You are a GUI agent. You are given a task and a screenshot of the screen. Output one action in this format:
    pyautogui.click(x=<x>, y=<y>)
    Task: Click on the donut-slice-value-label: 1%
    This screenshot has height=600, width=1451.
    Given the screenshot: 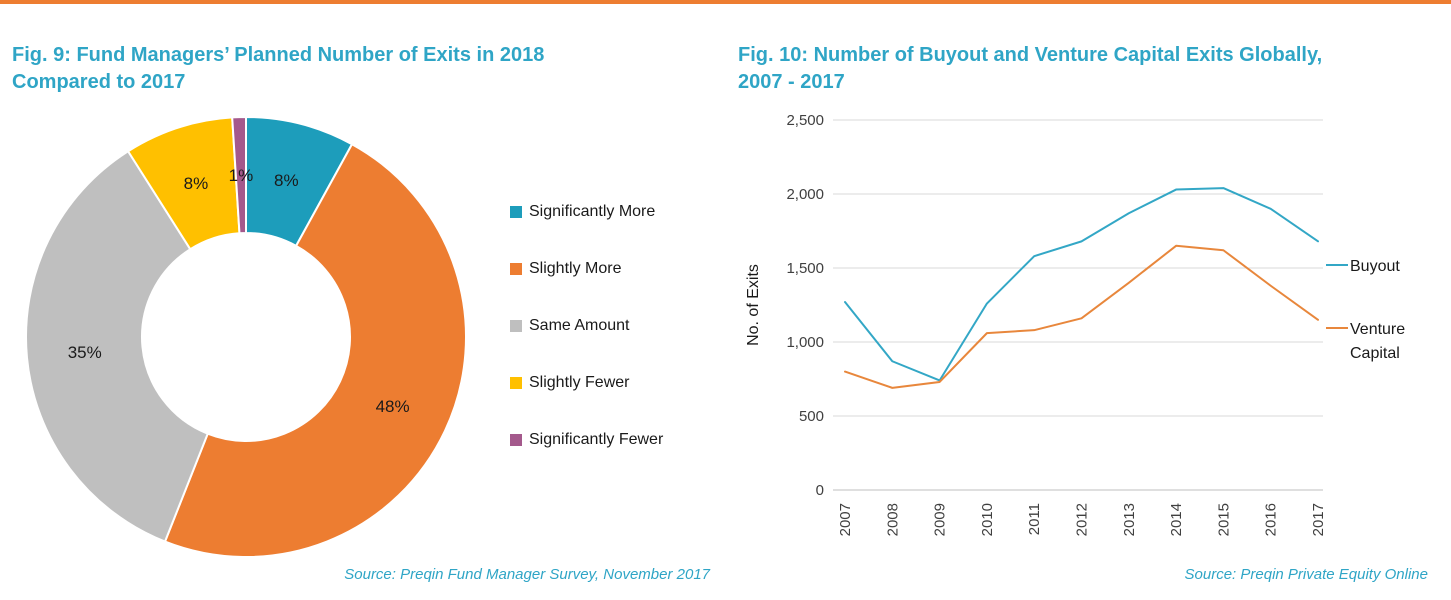 What is the action you would take?
    pyautogui.click(x=241, y=175)
    